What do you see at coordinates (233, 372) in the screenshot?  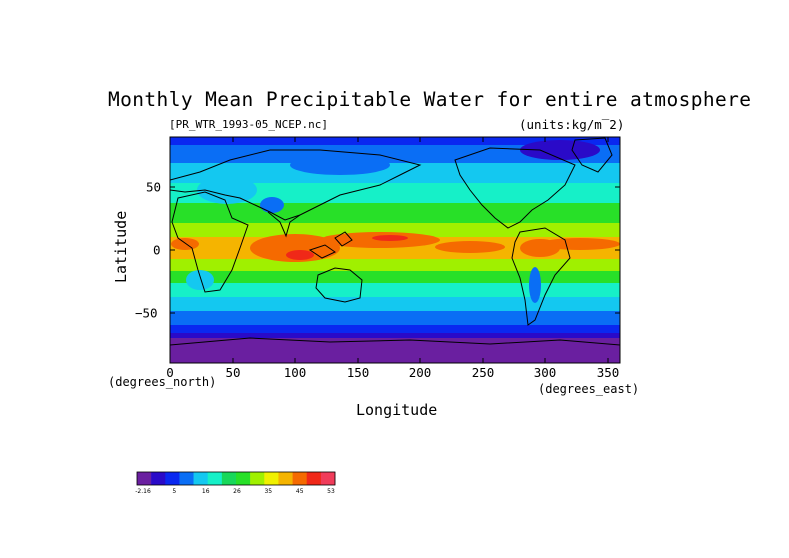 I see `x-tick-label: 50` at bounding box center [233, 372].